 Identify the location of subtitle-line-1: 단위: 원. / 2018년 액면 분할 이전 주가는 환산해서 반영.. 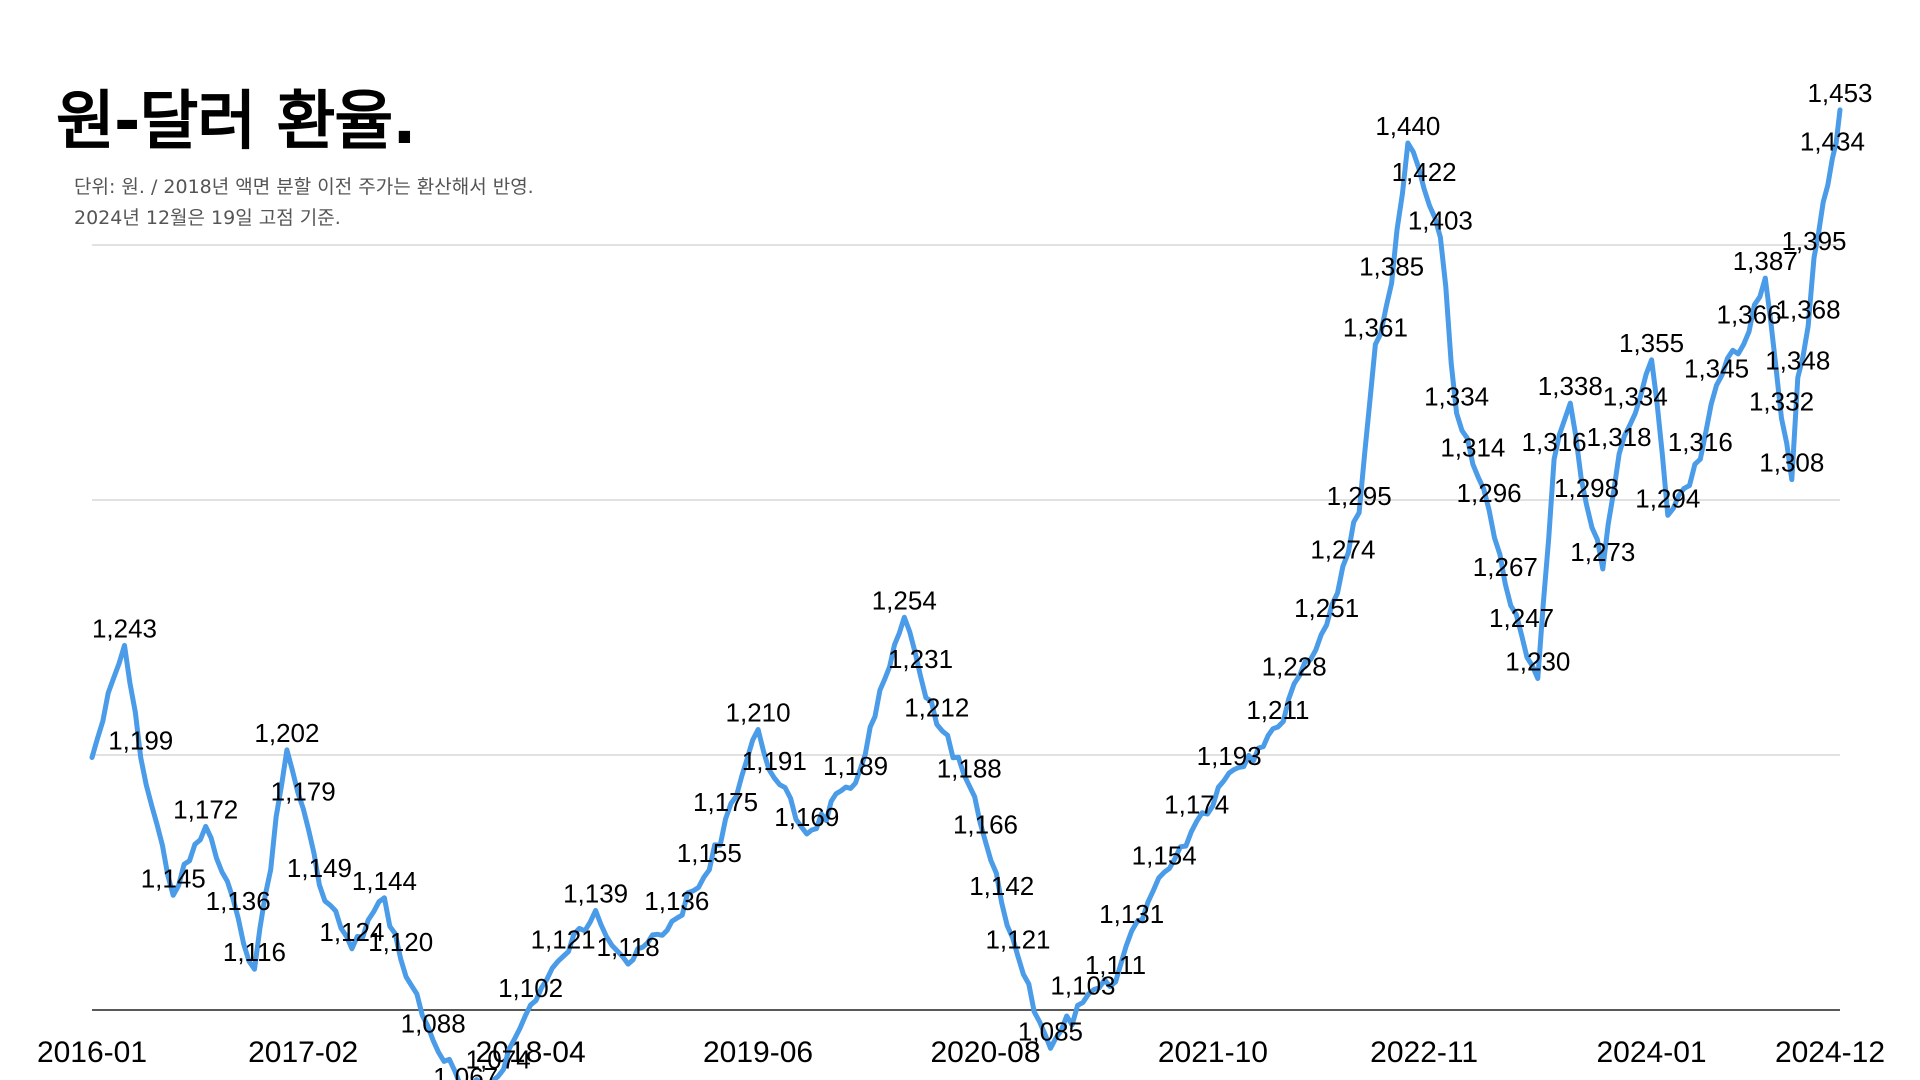
(304, 187).